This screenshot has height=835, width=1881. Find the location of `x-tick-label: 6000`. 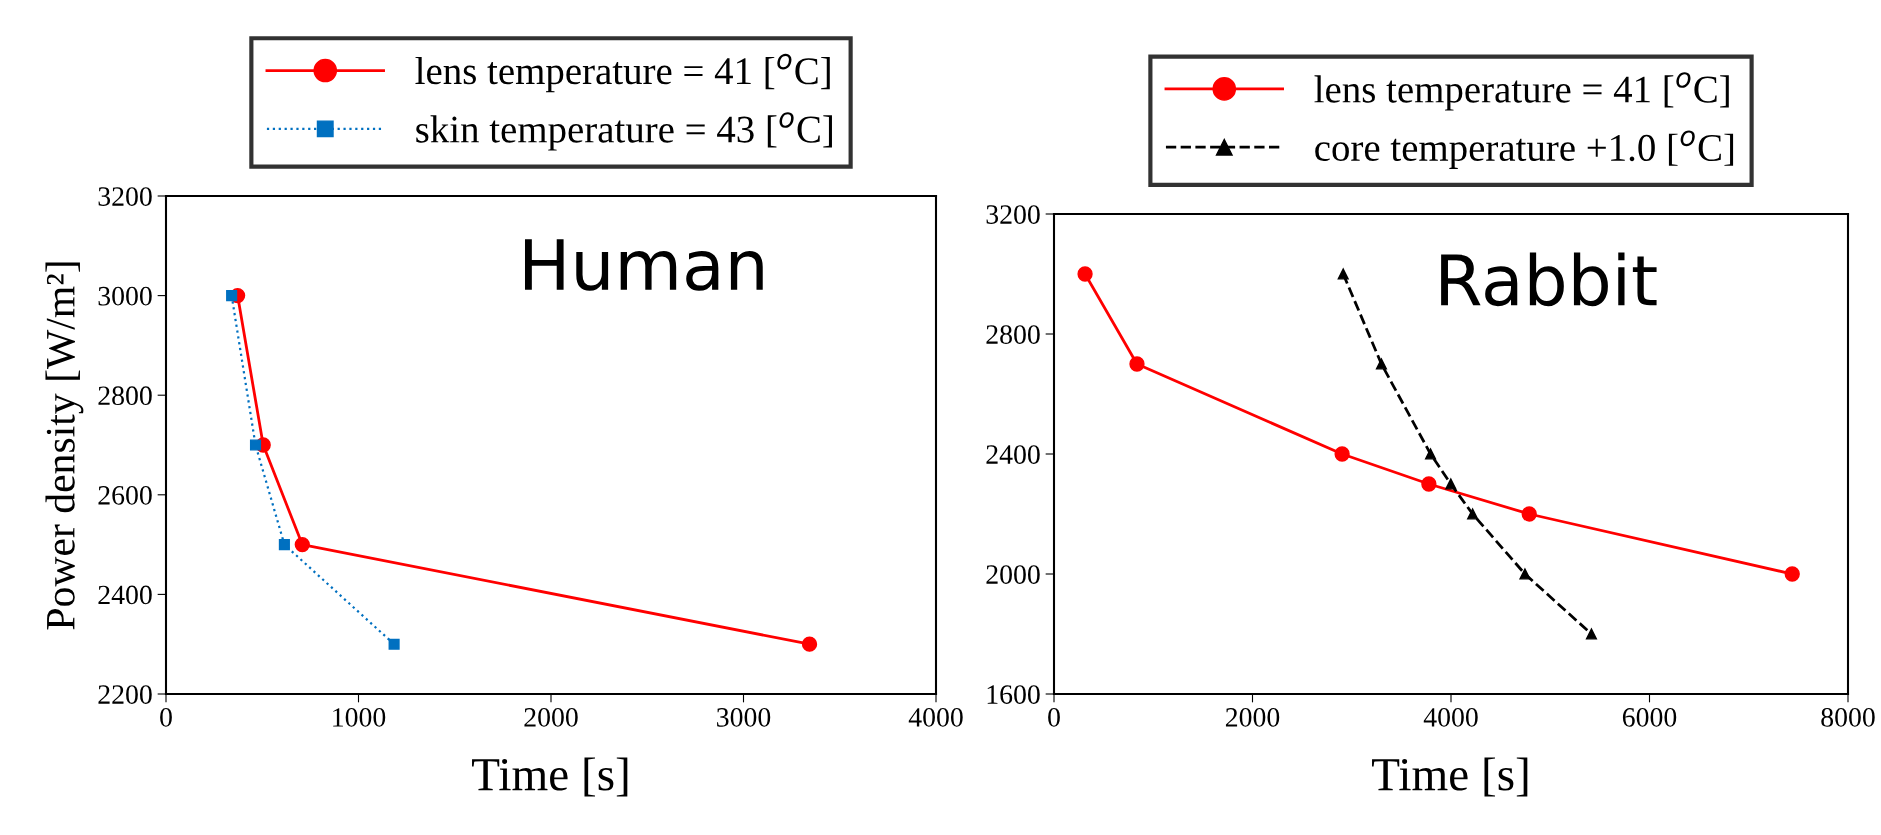

x-tick-label: 6000 is located at coordinates (1649, 717).